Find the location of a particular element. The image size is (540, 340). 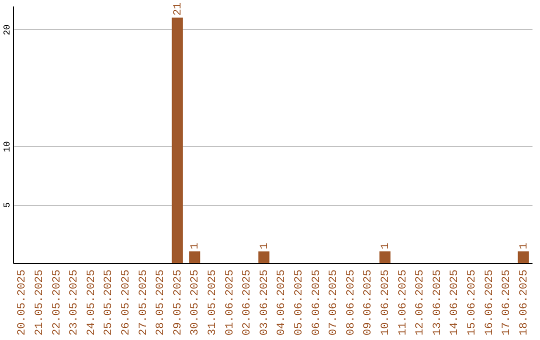

x-tick-label: 12.06.2025 is located at coordinates (420, 303).